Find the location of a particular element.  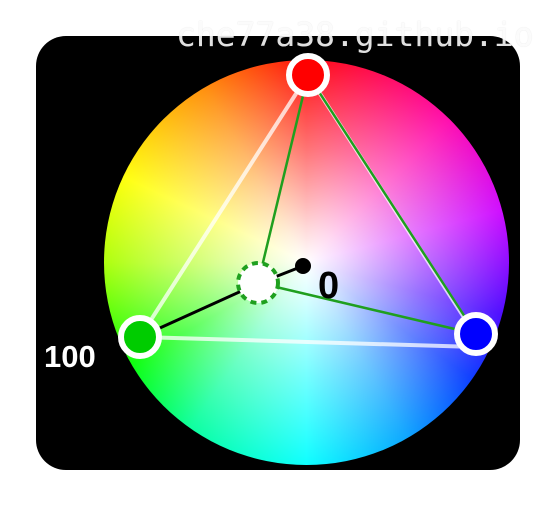

blue-handle is located at coordinates (476, 334).